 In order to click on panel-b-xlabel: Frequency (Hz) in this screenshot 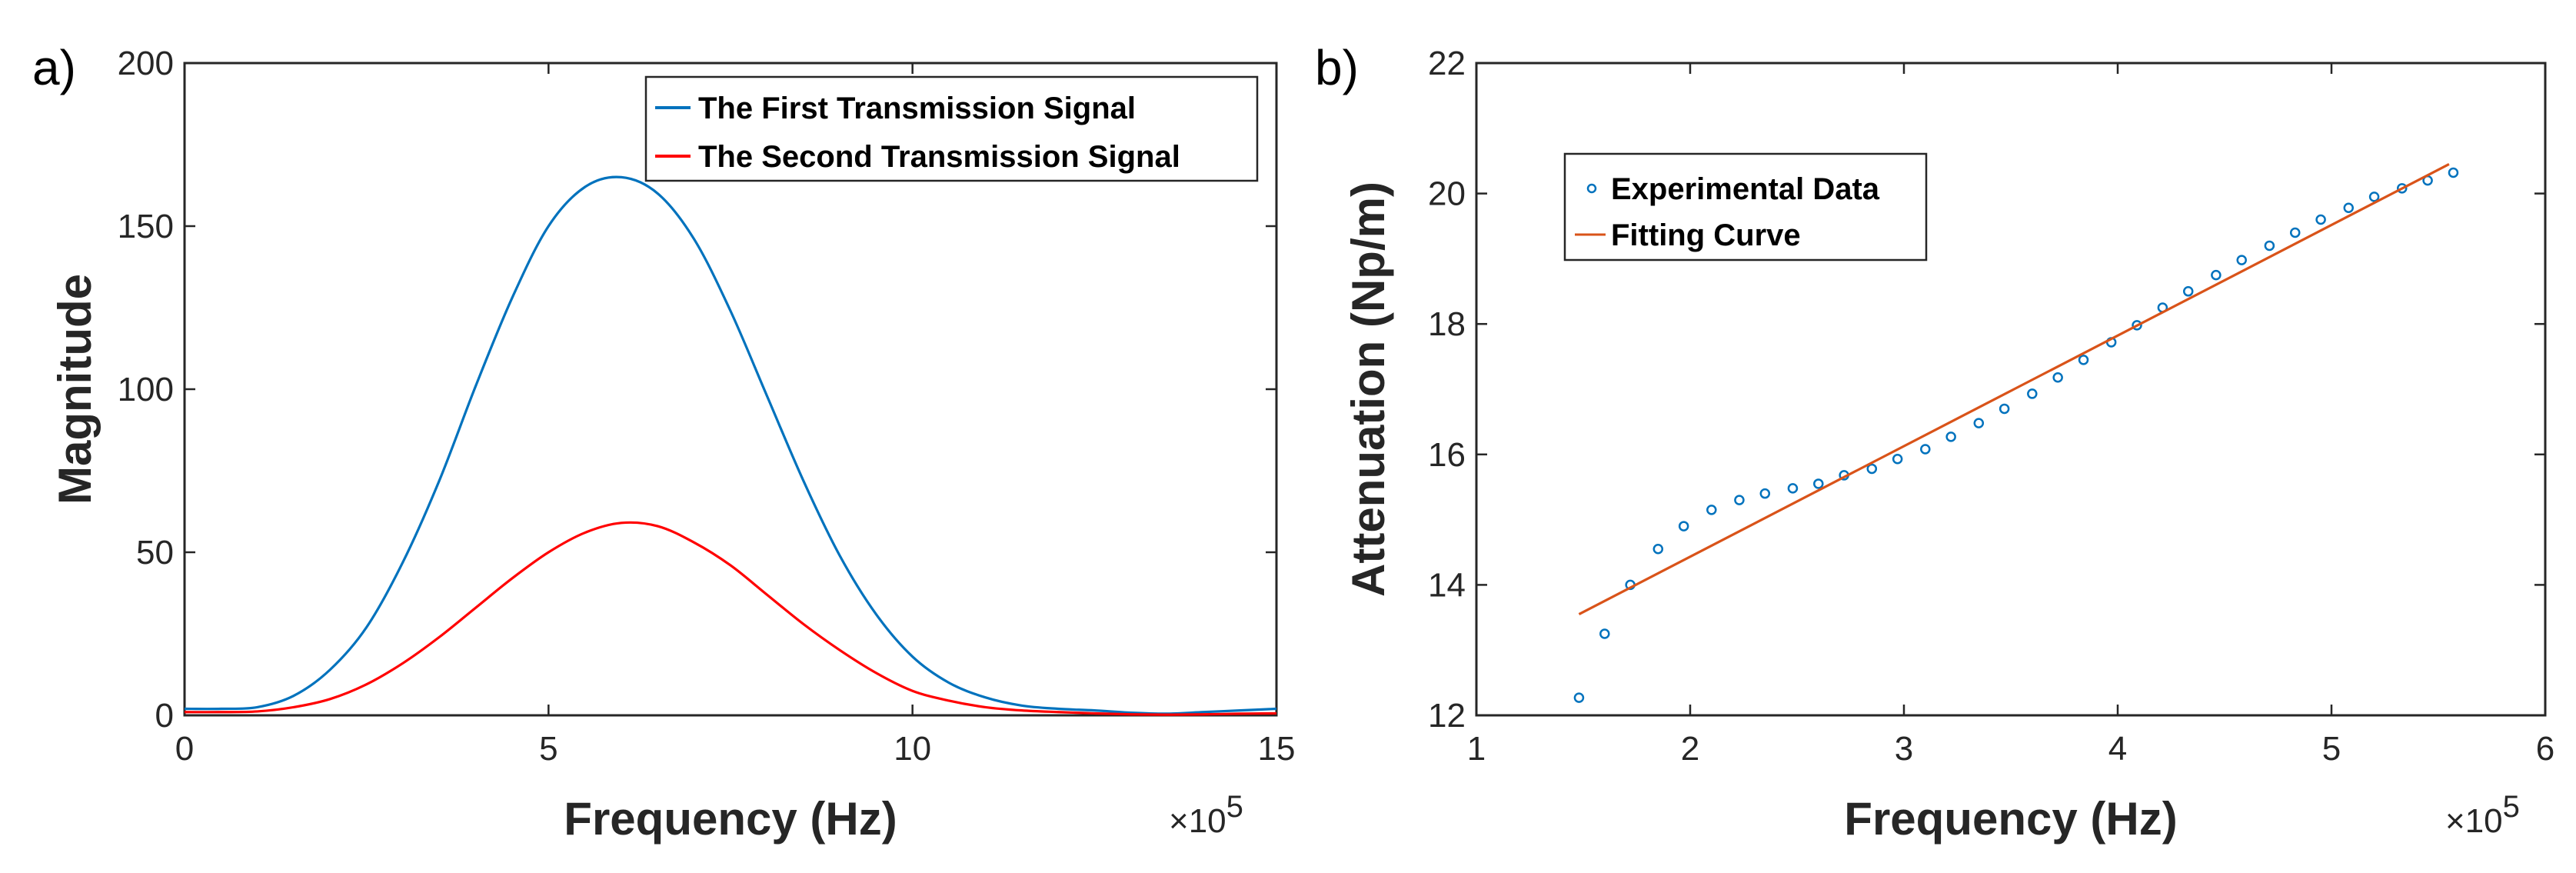, I will do `click(2011, 819)`.